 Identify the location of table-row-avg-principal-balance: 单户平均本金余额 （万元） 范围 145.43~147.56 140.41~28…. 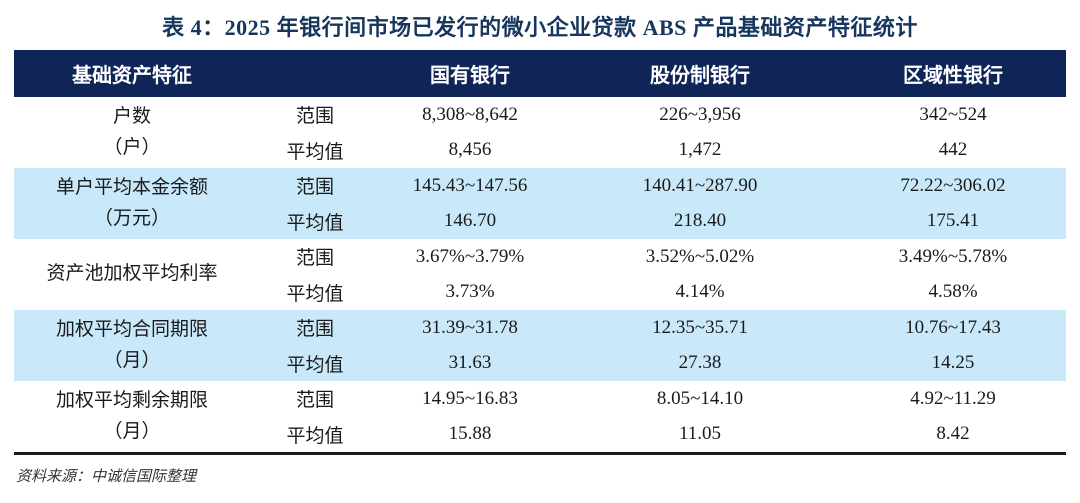
(540, 203).